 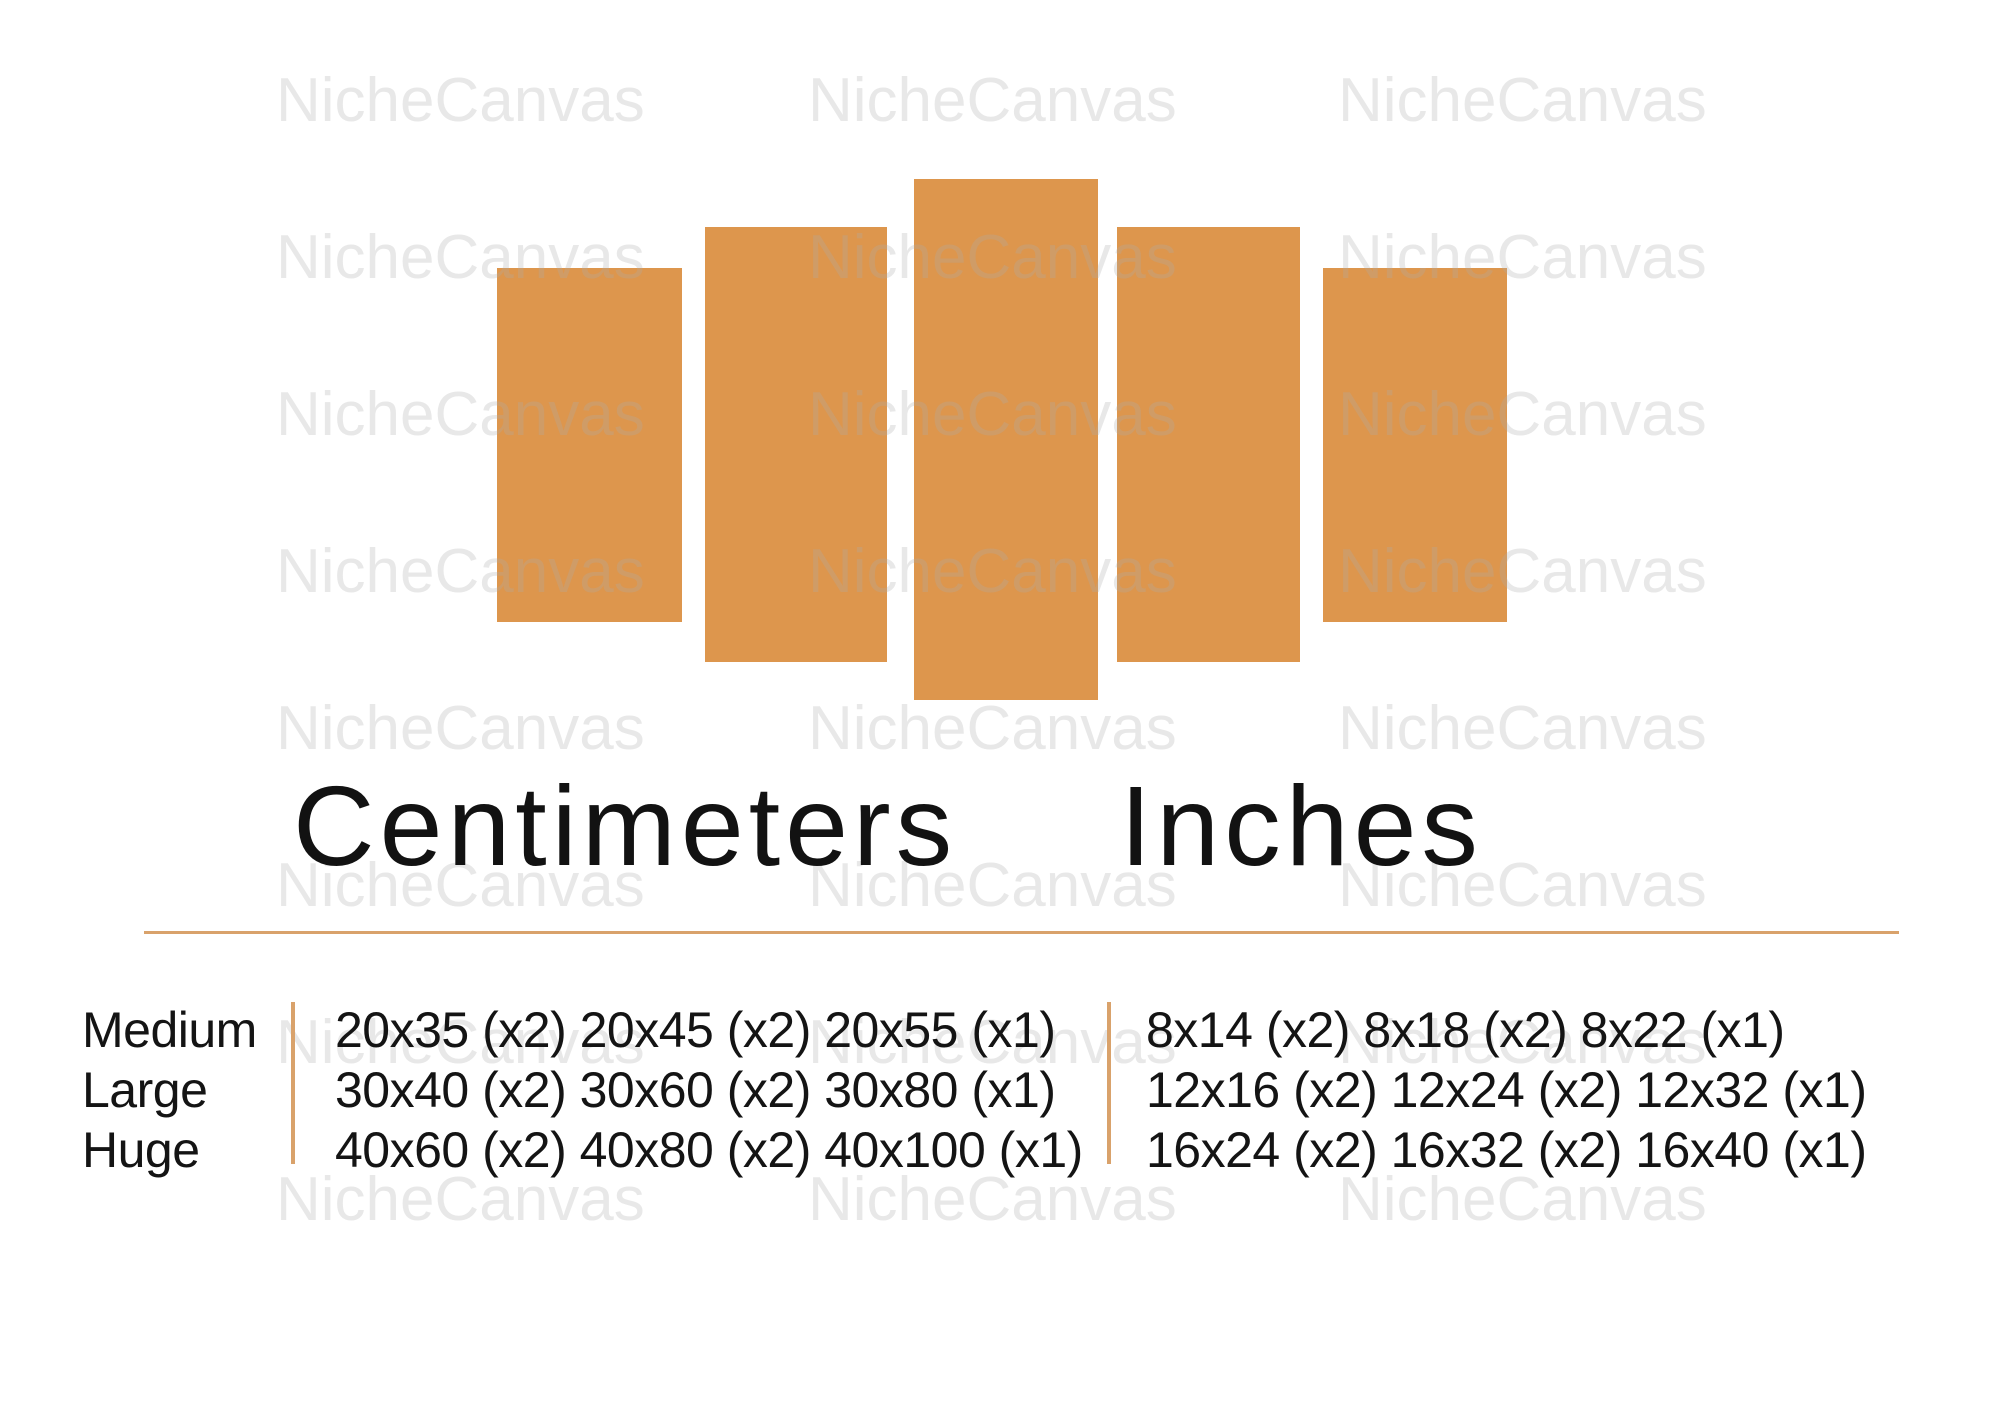 What do you see at coordinates (1301, 826) in the screenshot?
I see `inches-heading: Inches` at bounding box center [1301, 826].